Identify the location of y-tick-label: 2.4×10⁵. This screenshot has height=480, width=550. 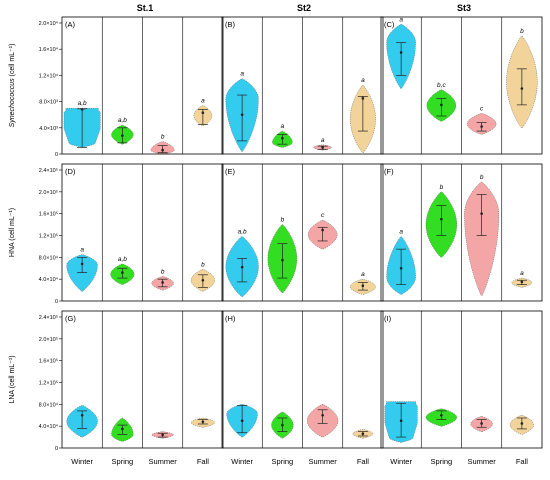
(48, 170).